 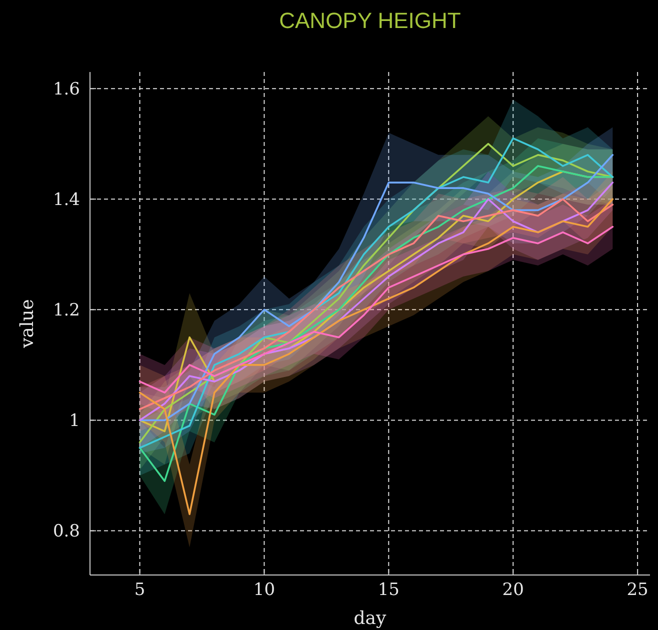 I want to click on x-tick-label: 15, so click(x=389, y=590).